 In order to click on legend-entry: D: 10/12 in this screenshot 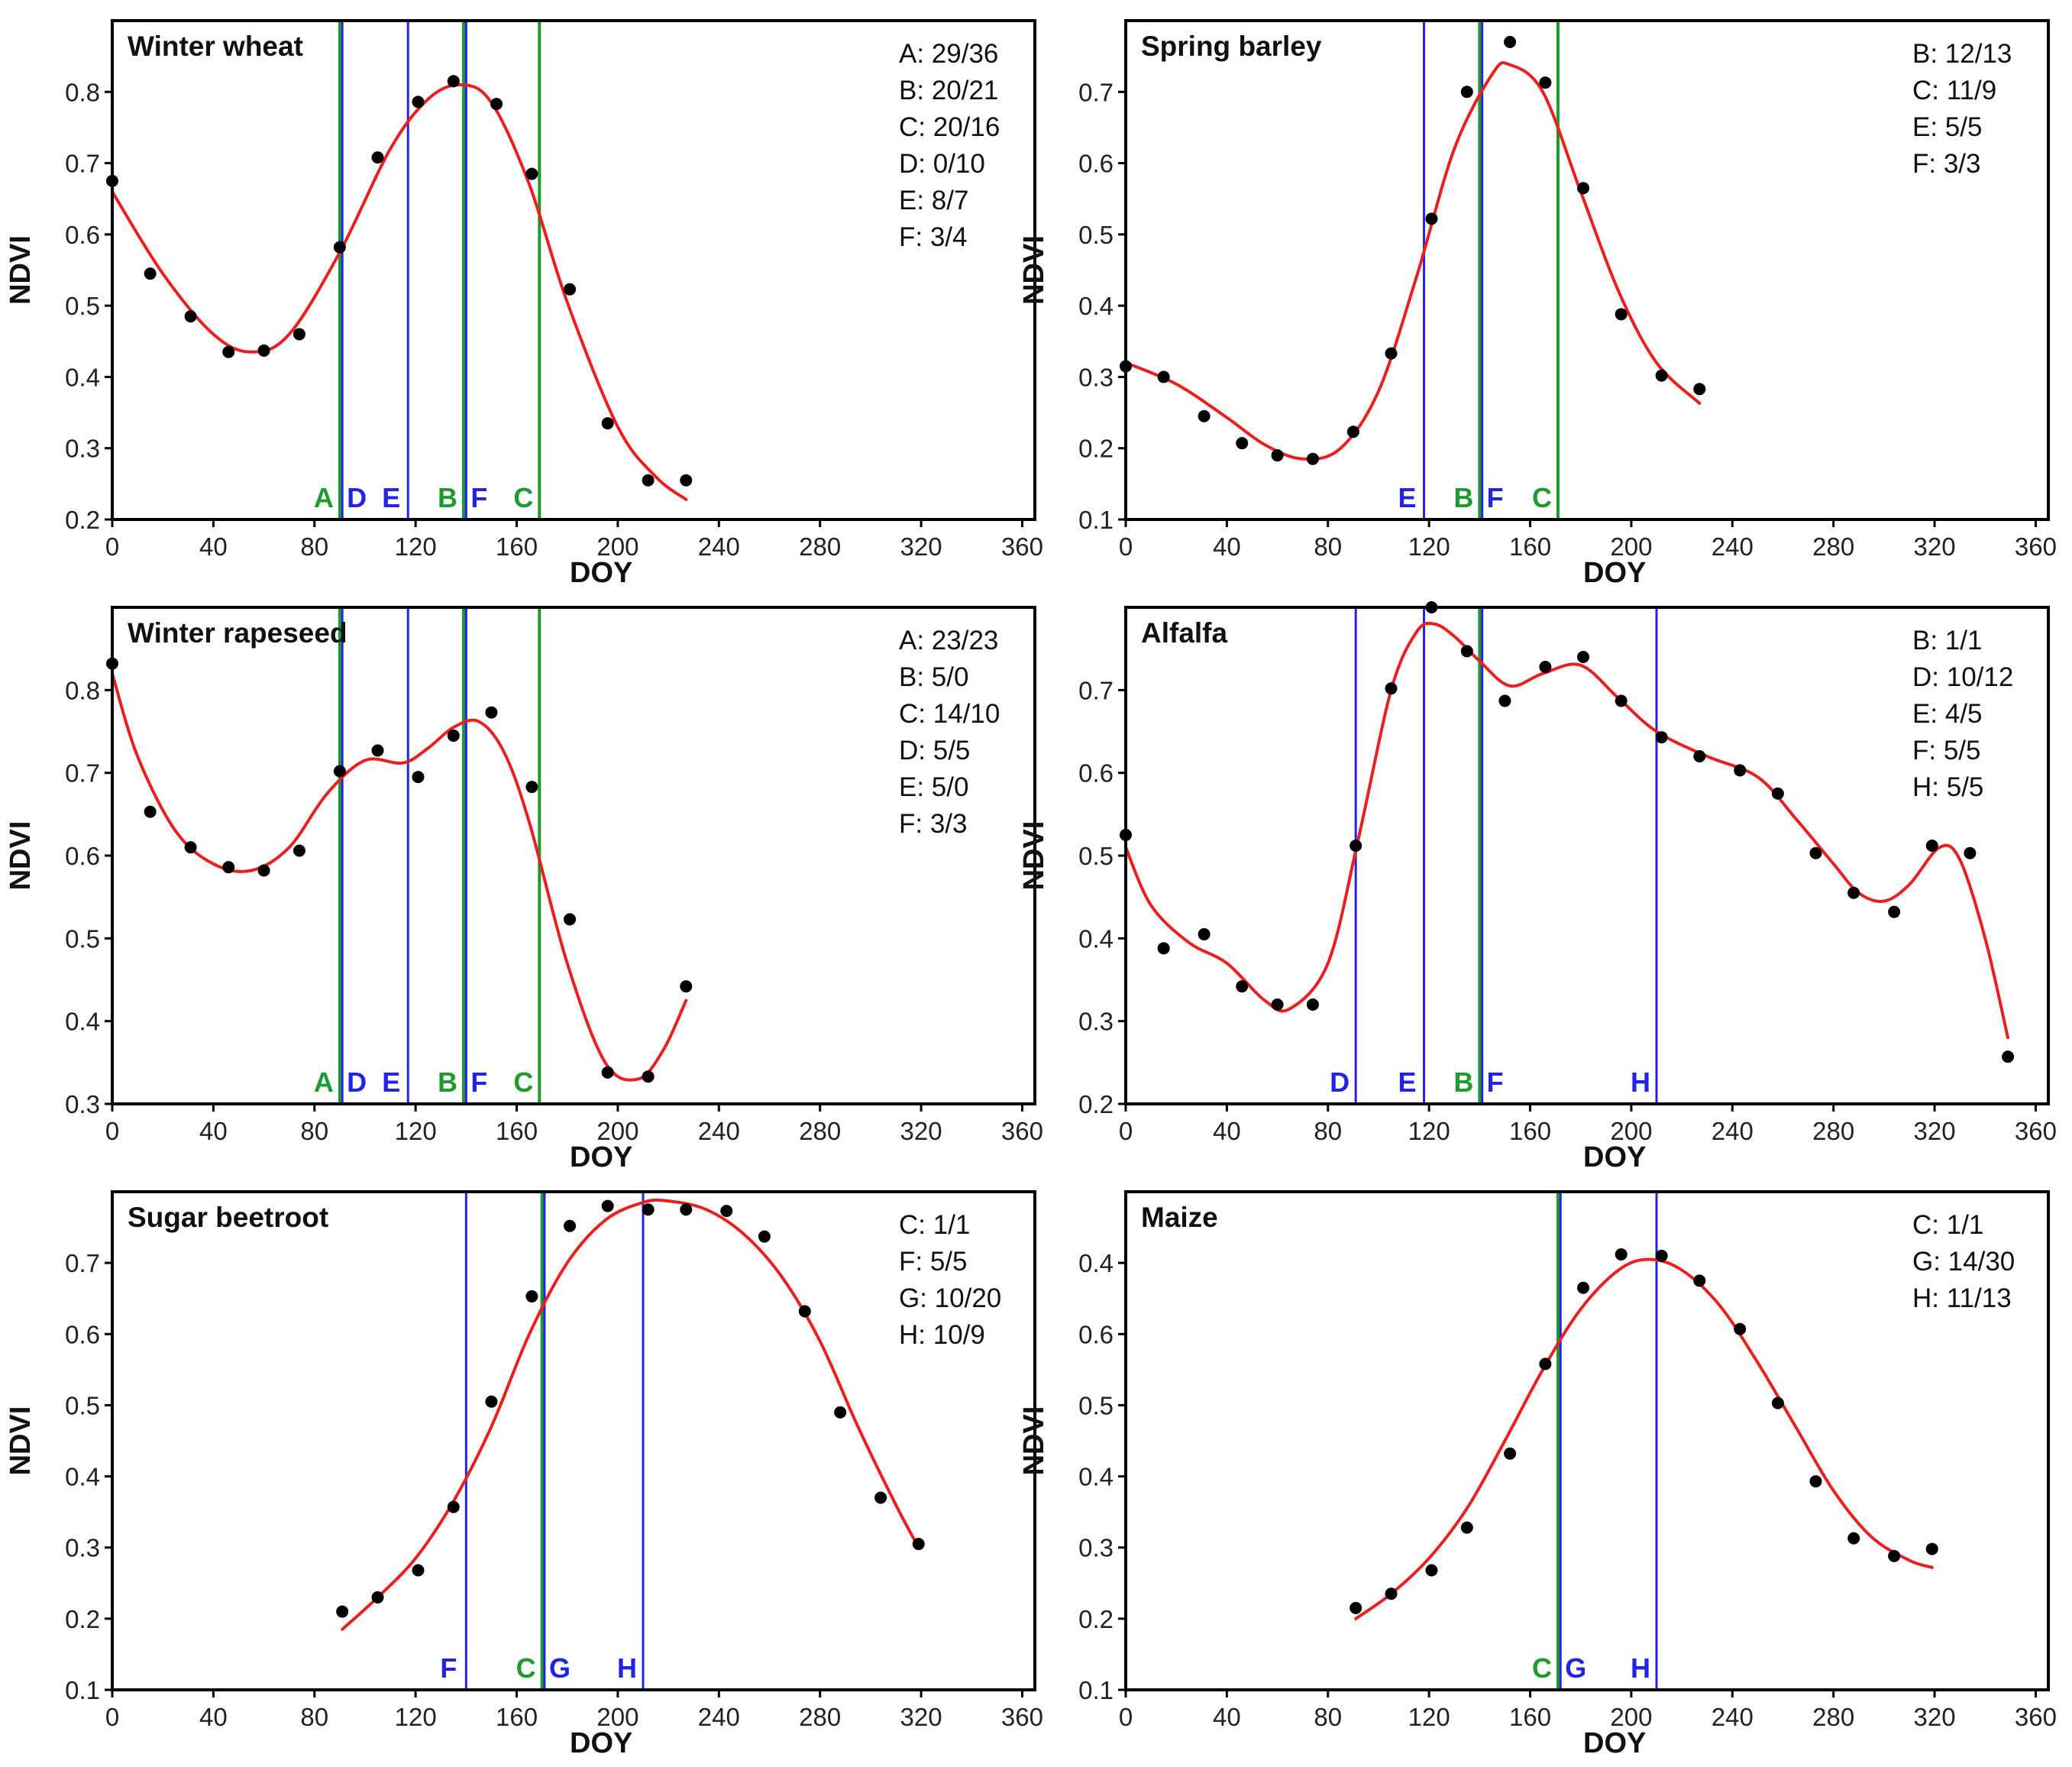, I will do `click(1962, 677)`.